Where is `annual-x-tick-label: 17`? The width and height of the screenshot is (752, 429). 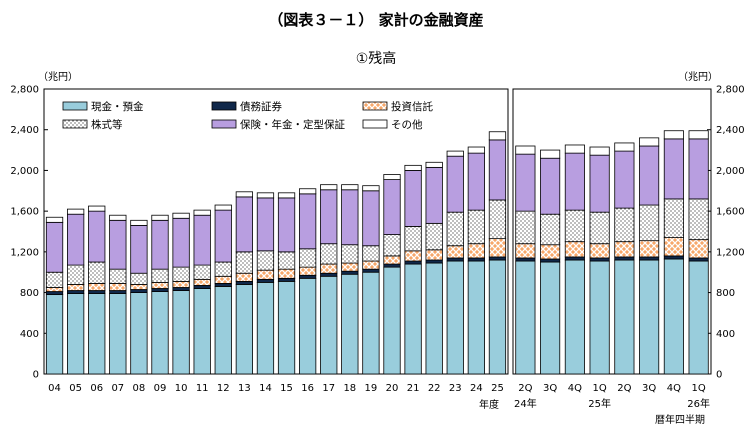 annual-x-tick-label: 17 is located at coordinates (328, 388).